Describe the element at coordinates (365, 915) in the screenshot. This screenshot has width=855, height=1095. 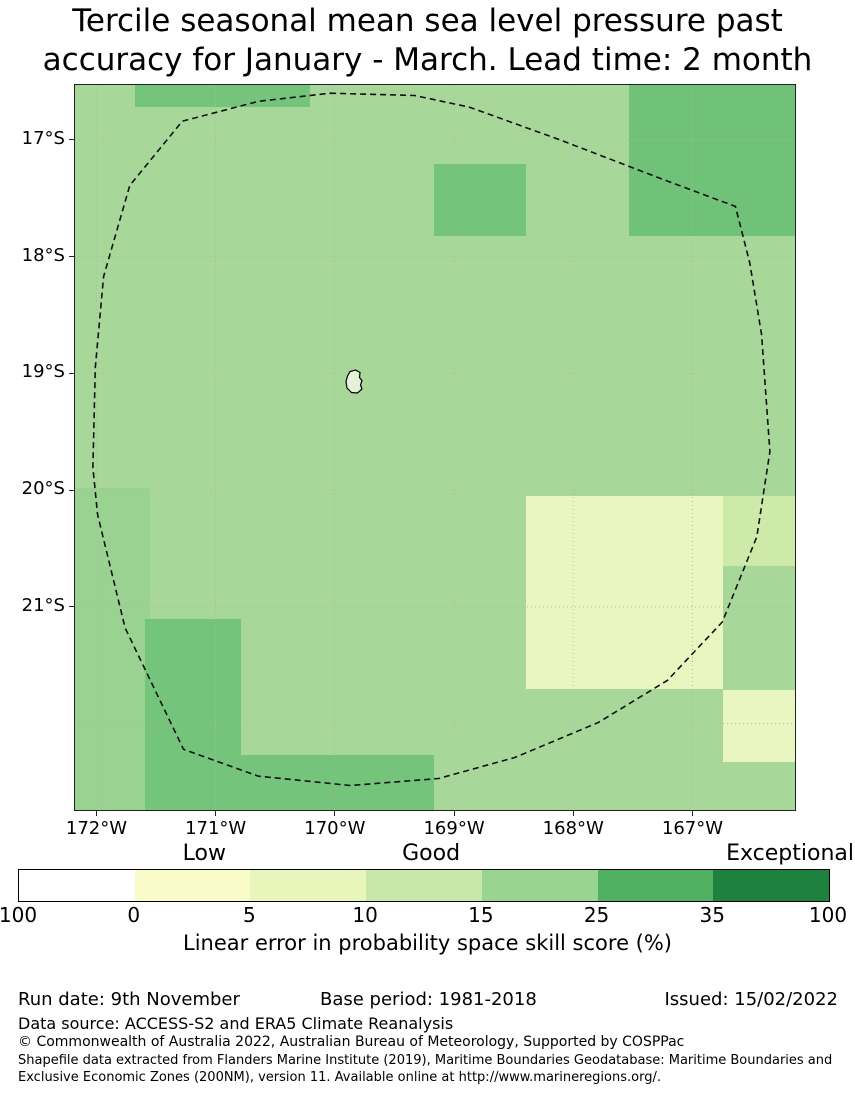
I see `colorbar-tick-label: 10` at that location.